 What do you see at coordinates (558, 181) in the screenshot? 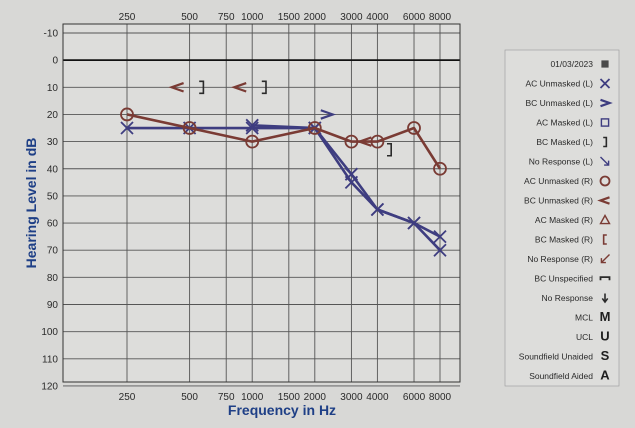
I see `legend-label: AC Unmasked (R)` at bounding box center [558, 181].